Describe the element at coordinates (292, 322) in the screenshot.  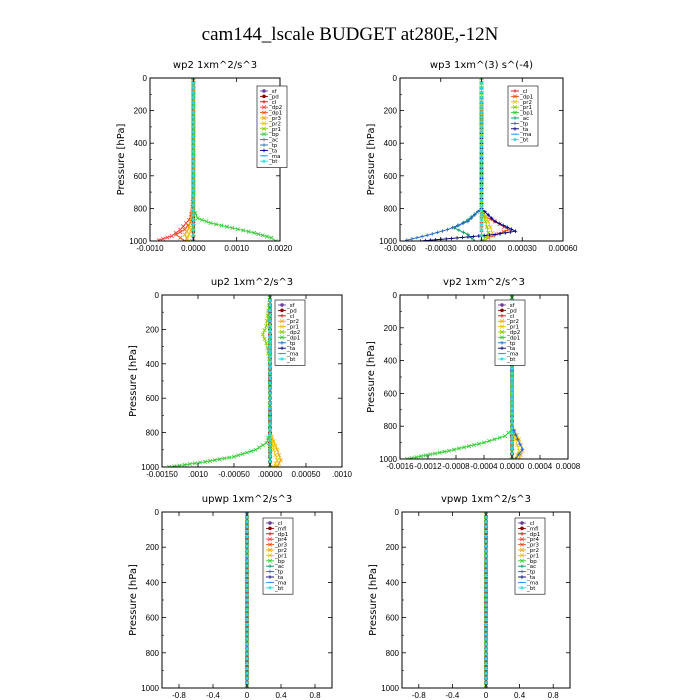
I see `legend-entry: _pr2` at that location.